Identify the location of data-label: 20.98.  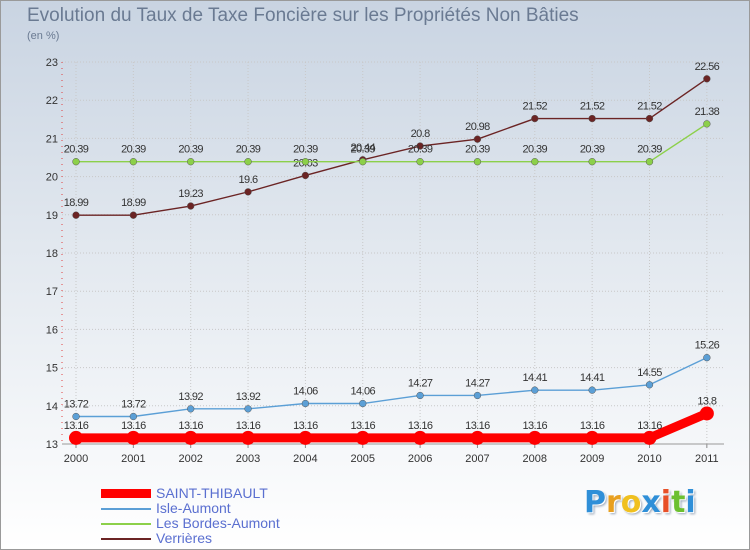
(477, 127).